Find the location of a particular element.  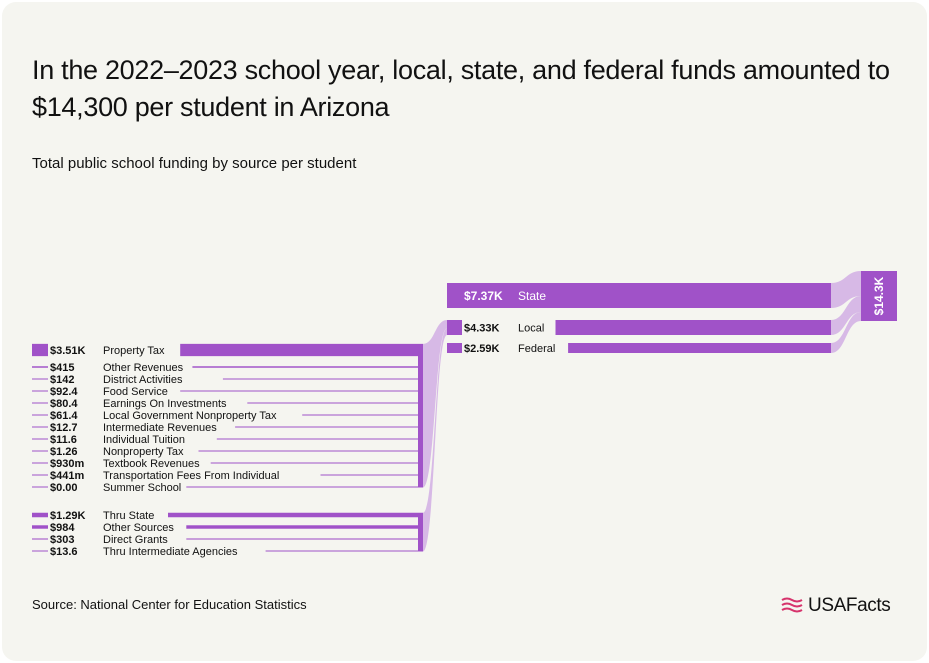

category-name: Federal is located at coordinates (536, 349).